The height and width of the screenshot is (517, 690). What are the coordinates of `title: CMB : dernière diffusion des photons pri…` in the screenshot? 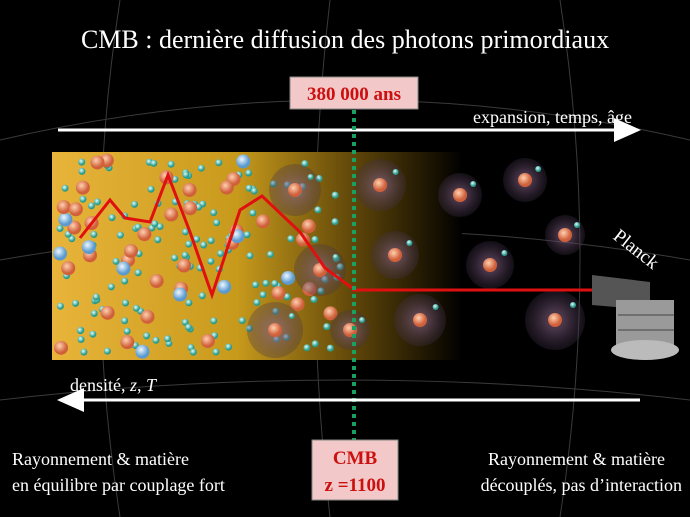 It's located at (345, 39).